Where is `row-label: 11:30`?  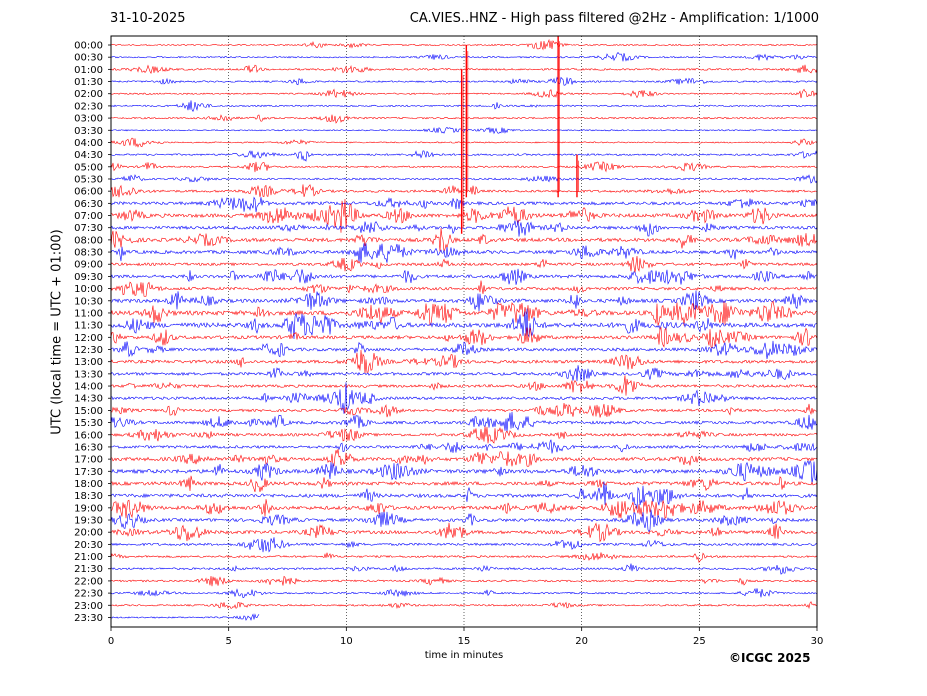 row-label: 11:30 is located at coordinates (88, 326).